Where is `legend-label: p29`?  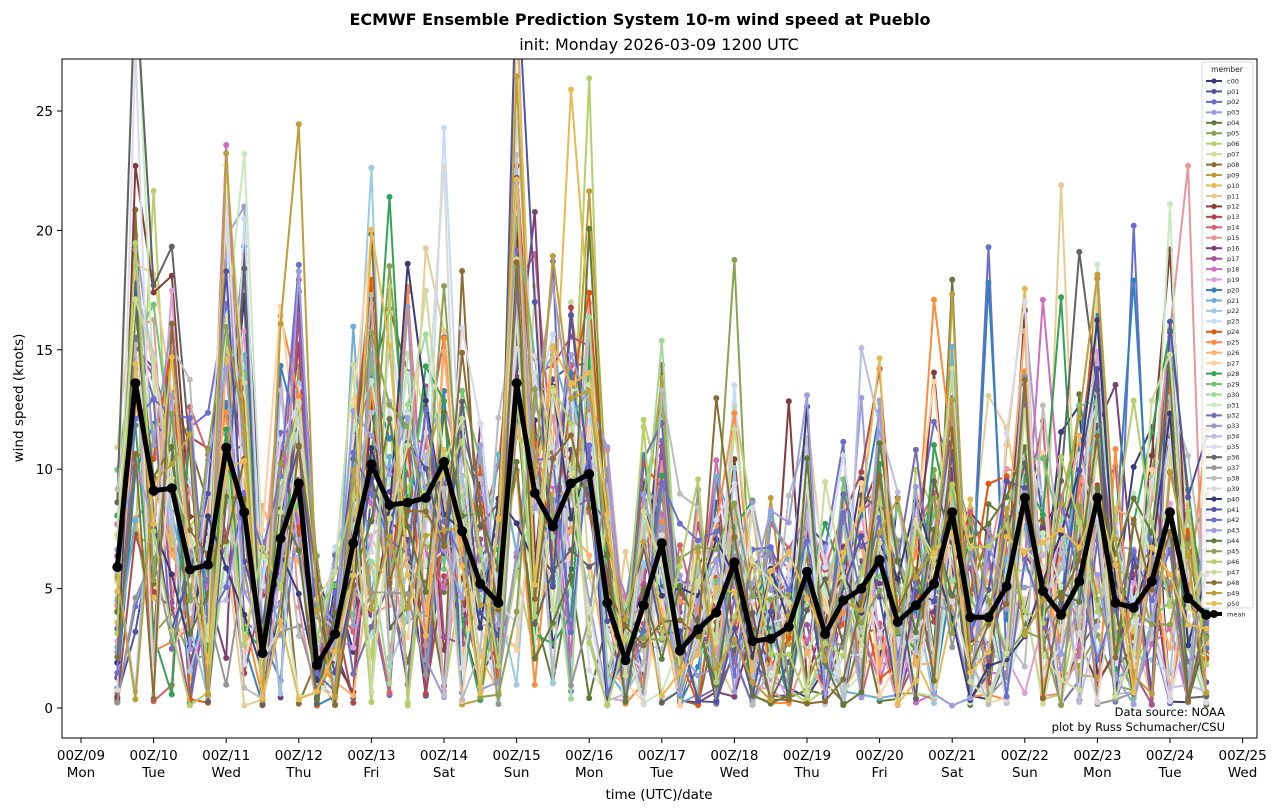
legend-label: p29 is located at coordinates (1233, 384).